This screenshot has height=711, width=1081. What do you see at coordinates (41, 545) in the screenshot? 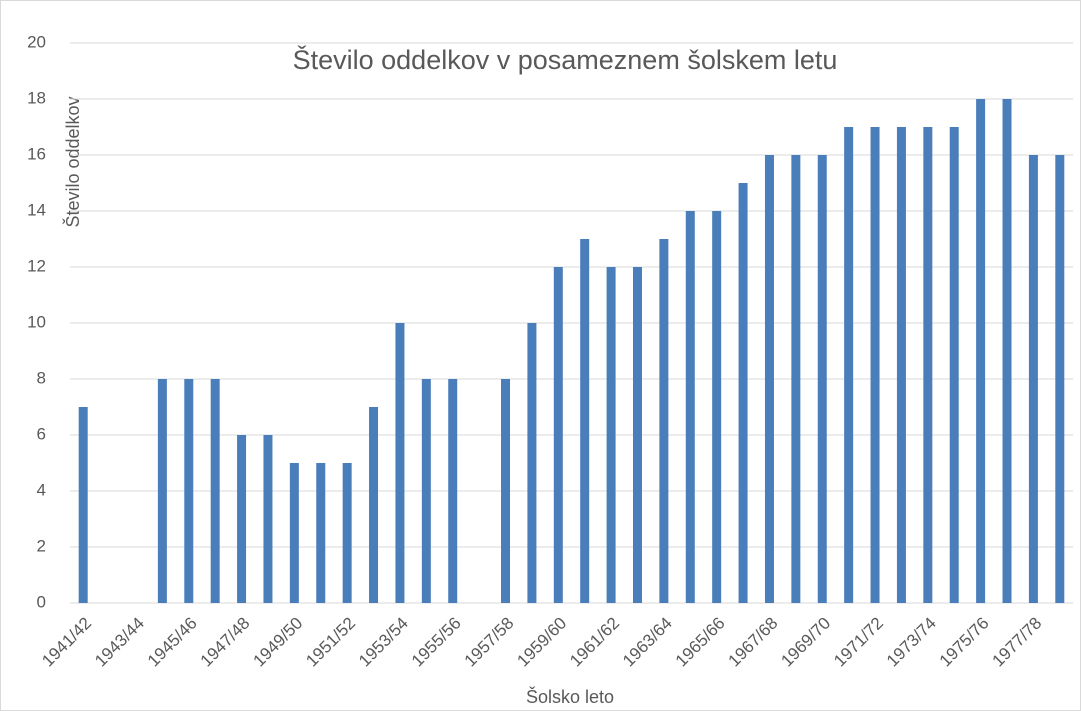
I see `y-tick-label: 2` at bounding box center [41, 545].